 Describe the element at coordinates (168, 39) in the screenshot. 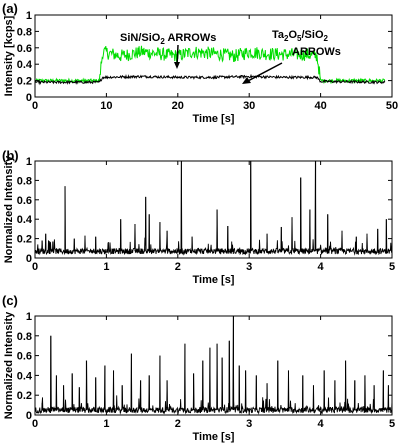

I see `annotation-sin: SiN/SiO2 ARROWs` at that location.